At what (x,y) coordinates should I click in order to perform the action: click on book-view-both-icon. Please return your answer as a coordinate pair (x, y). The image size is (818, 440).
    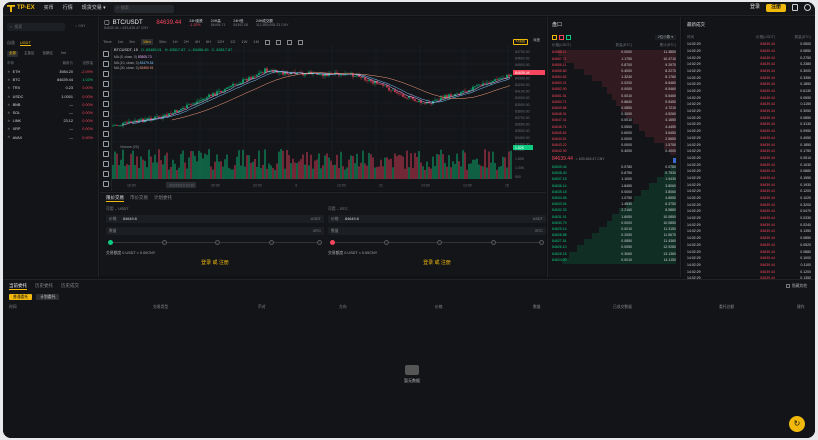
    Looking at the image, I should click on (554, 37).